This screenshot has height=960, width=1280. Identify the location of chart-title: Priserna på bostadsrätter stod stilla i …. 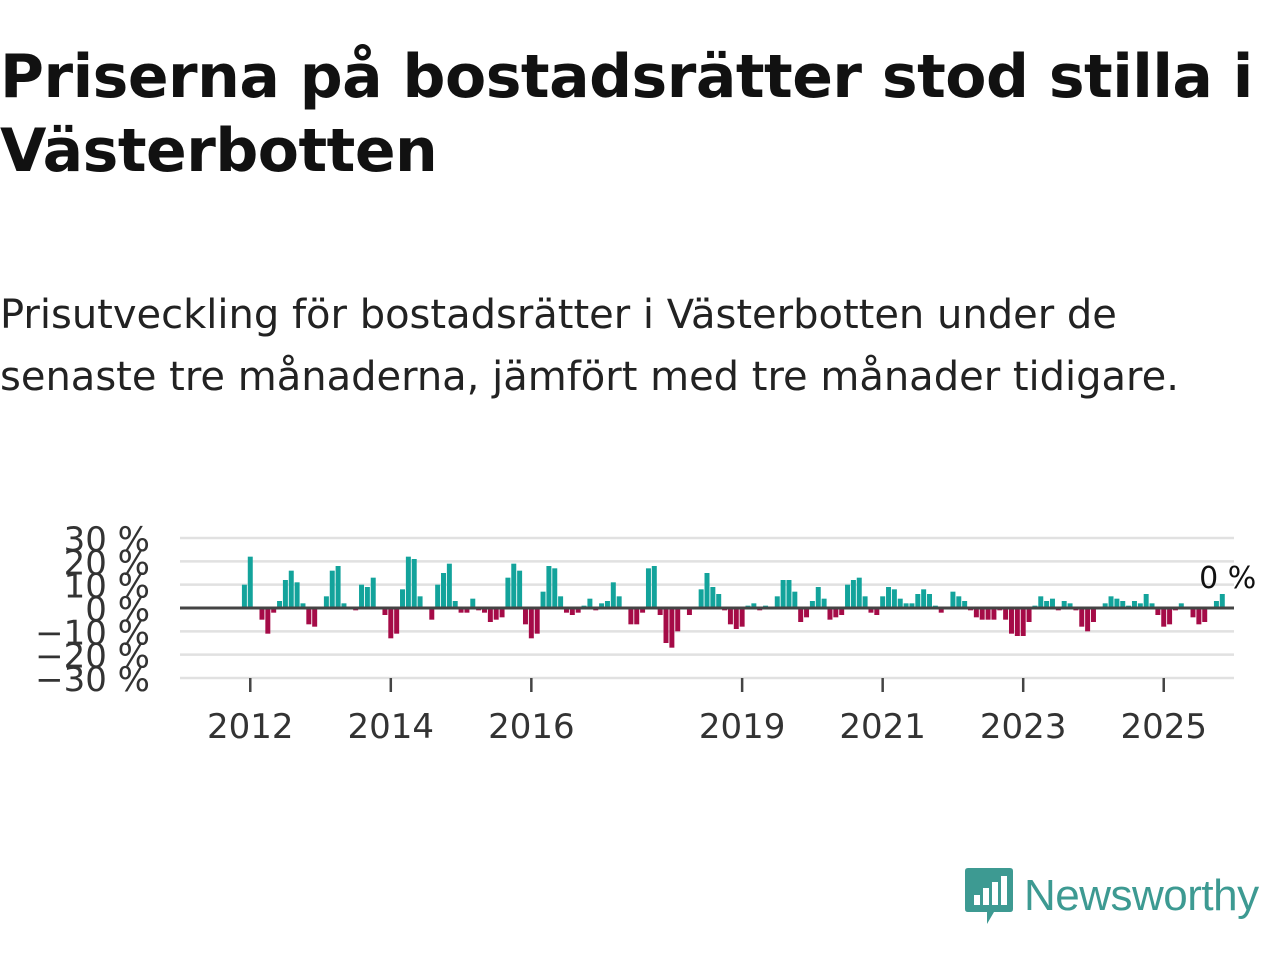
(626, 114).